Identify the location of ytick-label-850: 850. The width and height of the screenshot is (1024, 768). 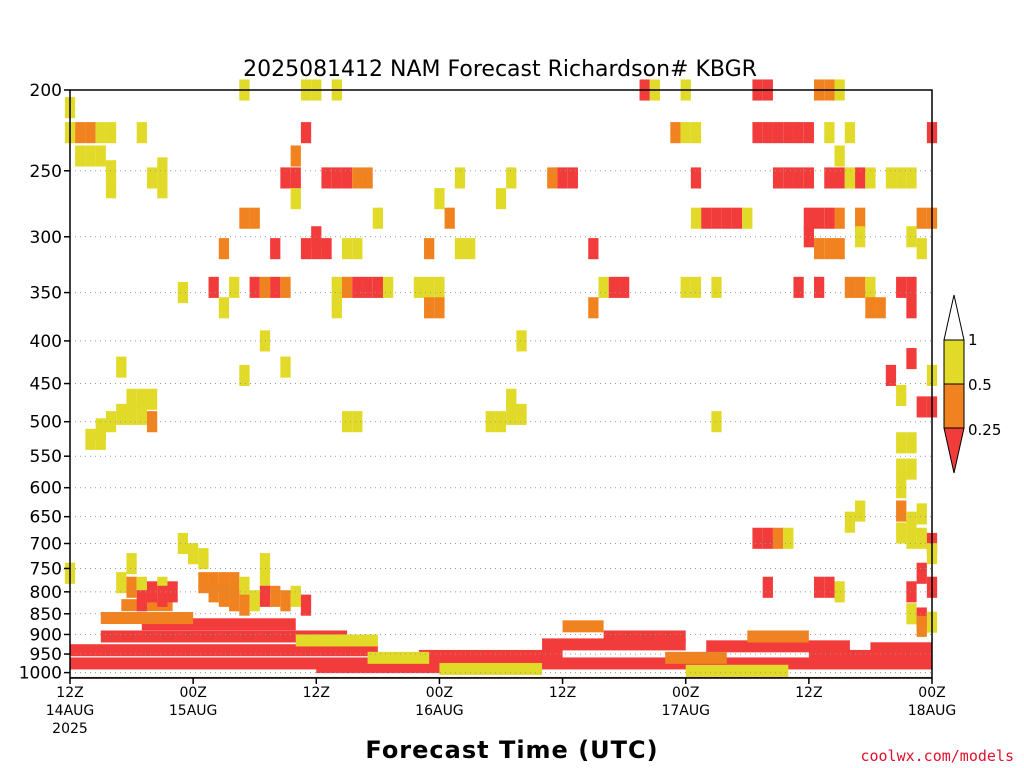
(46, 615).